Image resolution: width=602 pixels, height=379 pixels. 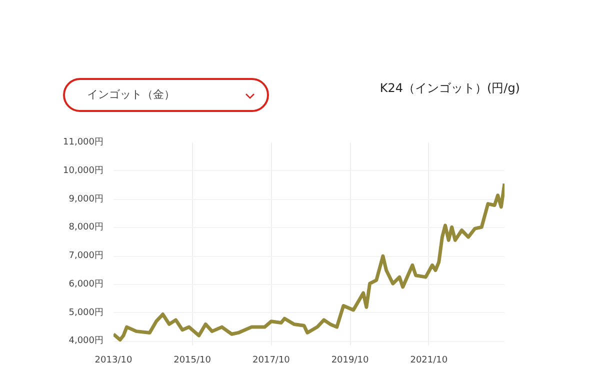 I want to click on y-tick-label: 9,000円, so click(x=86, y=199).